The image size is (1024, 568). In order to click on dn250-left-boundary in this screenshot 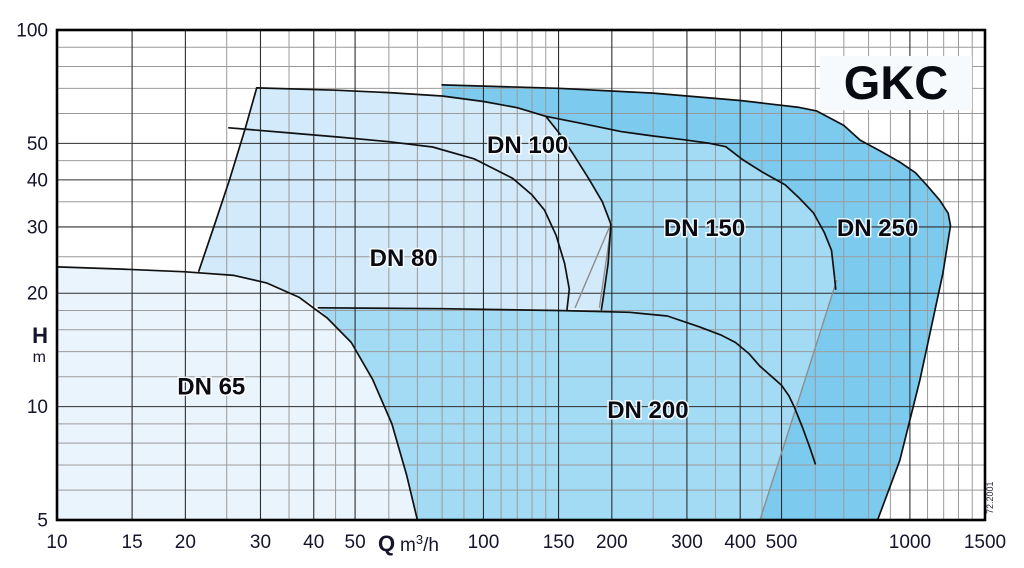, I will do `click(798, 400)`.